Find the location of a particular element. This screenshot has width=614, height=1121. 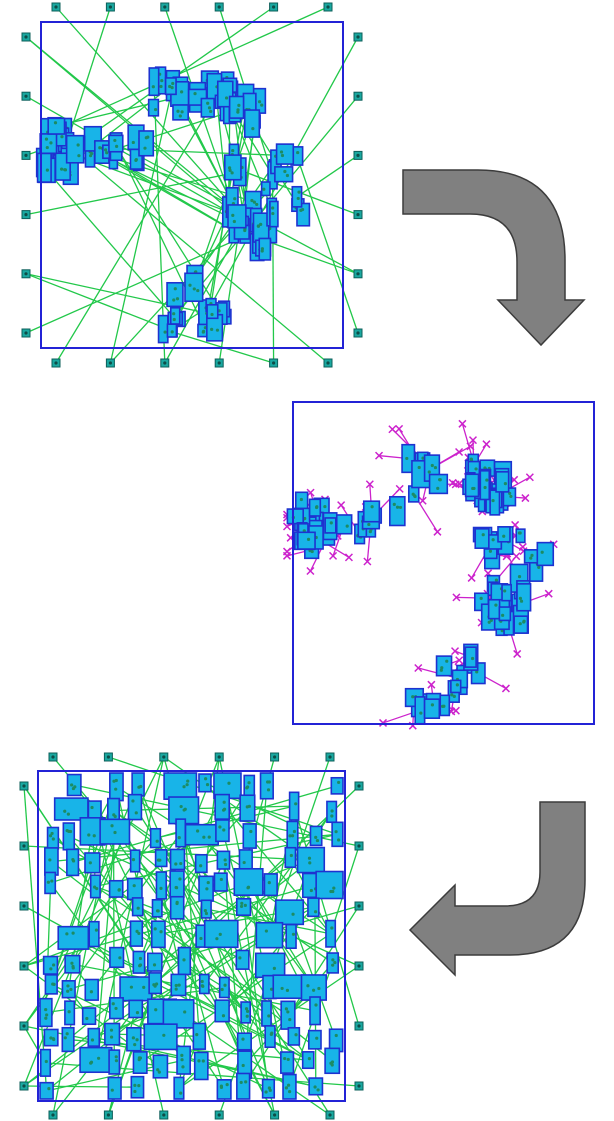

placement-boundary is located at coordinates (191, 936).